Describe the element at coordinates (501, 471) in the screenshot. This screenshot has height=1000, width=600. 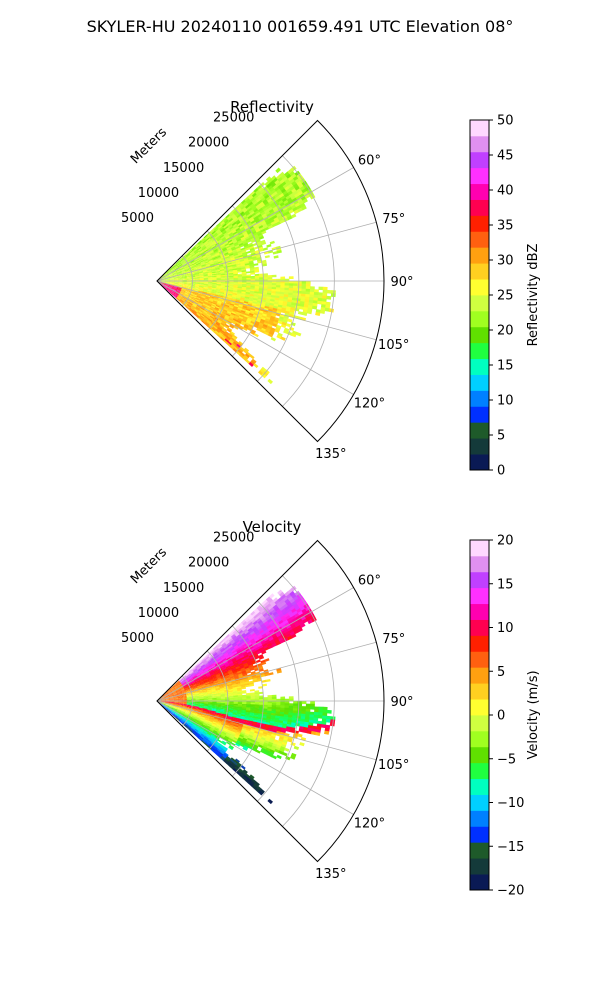
I see `colorbar-tick-label: 0` at that location.